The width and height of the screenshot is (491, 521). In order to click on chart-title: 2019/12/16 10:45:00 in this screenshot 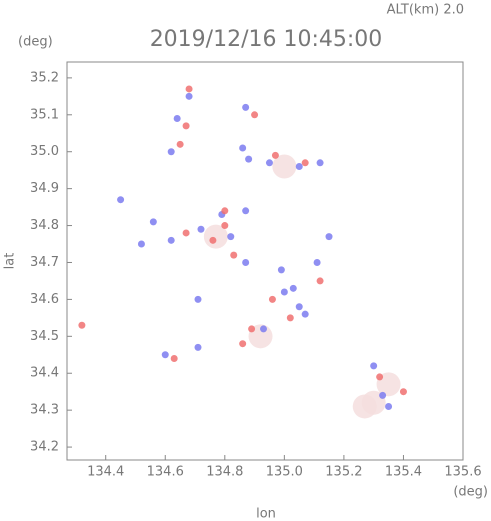, I will do `click(266, 39)`.